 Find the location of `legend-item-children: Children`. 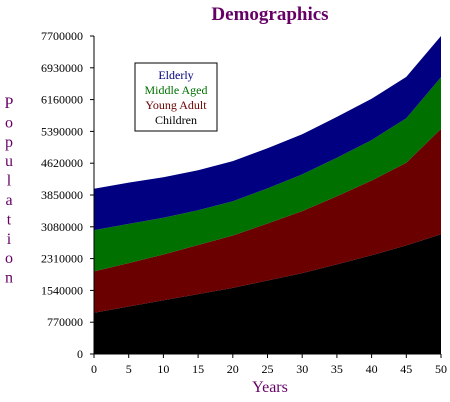

legend-item-children: Children is located at coordinates (176, 120).